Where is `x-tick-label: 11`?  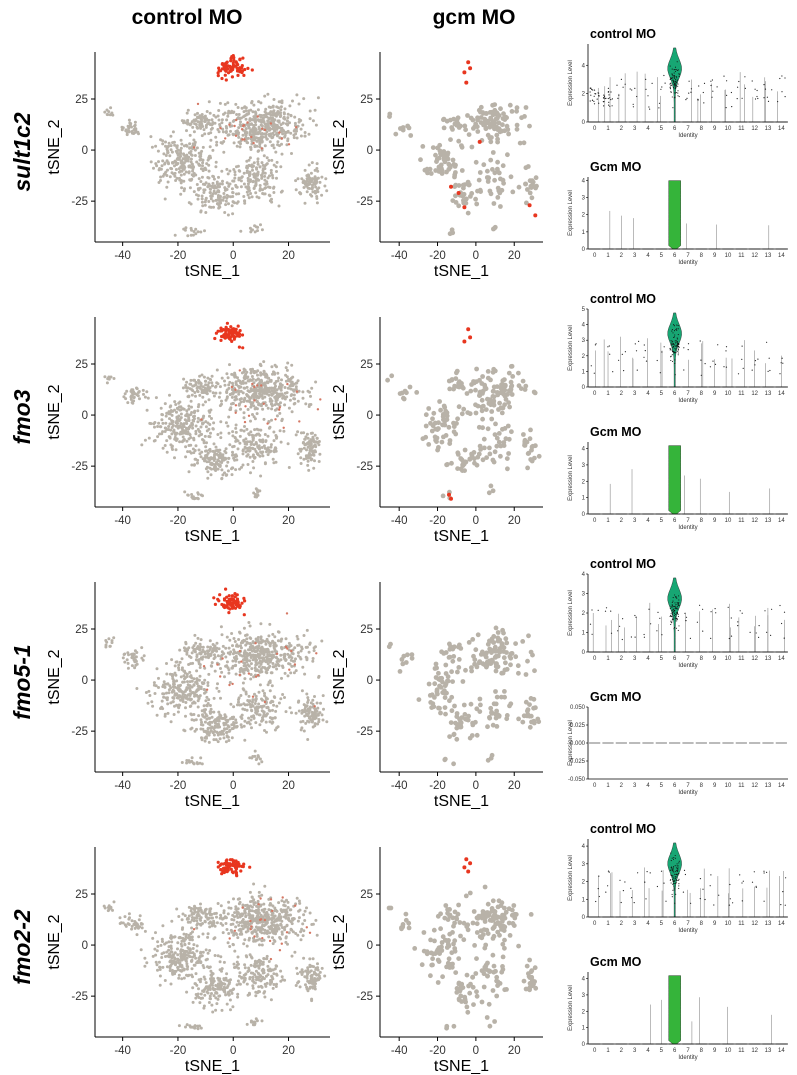 x-tick-label: 11 is located at coordinates (741, 394).